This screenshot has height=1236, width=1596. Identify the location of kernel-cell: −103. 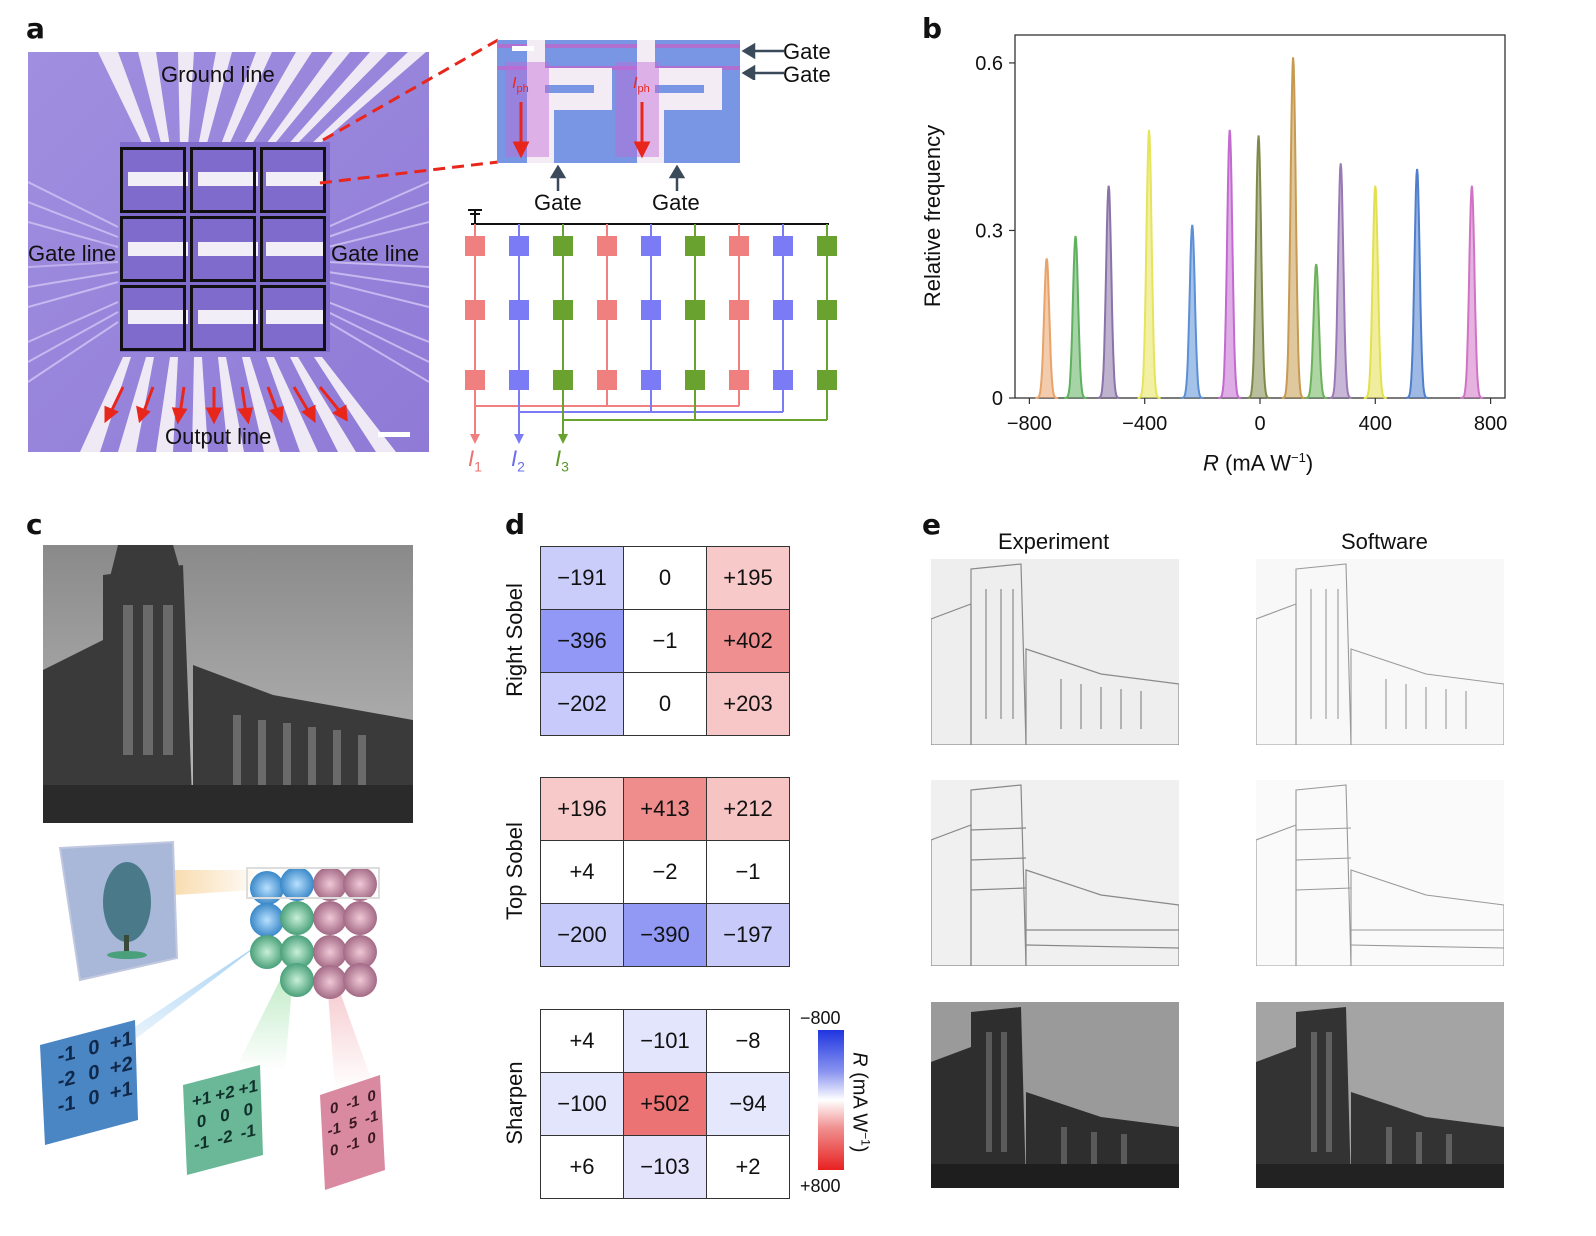
(665, 1167).